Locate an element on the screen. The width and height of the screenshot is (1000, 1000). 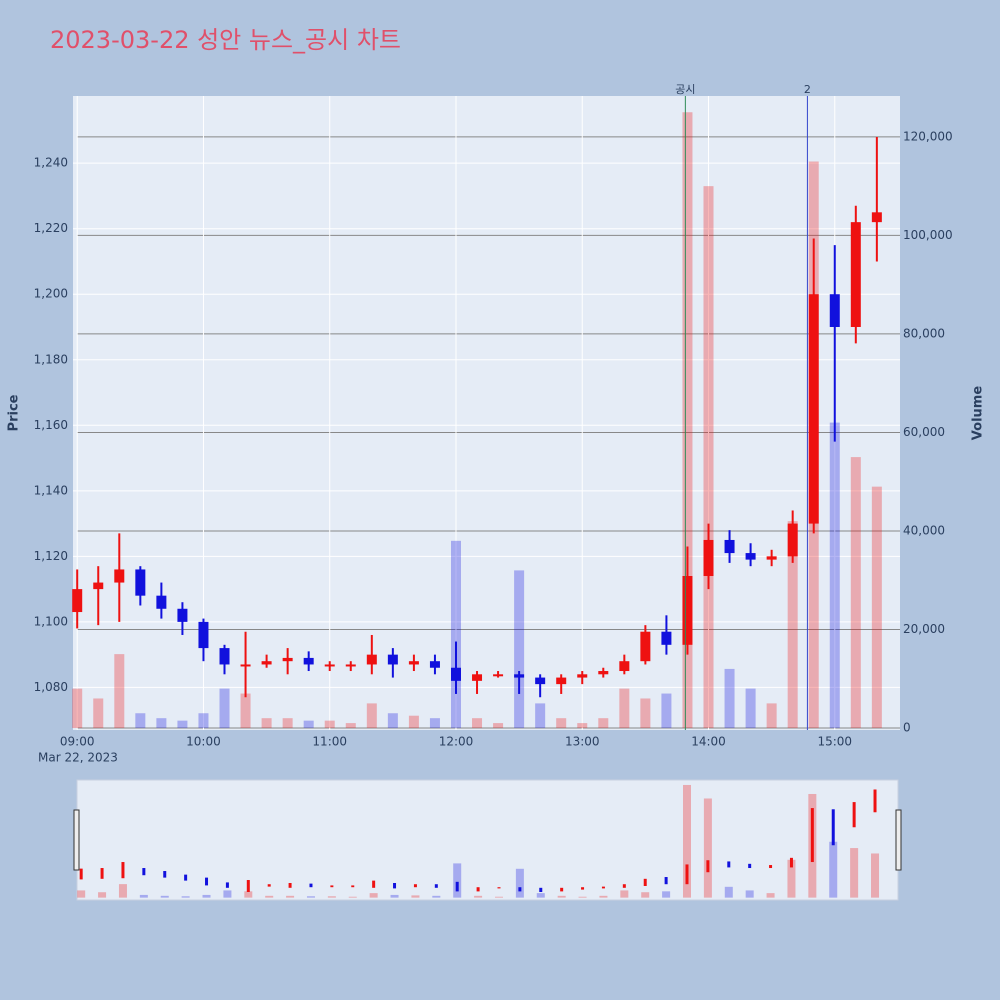
y-tick-label: 1,100 is located at coordinates (51, 621).